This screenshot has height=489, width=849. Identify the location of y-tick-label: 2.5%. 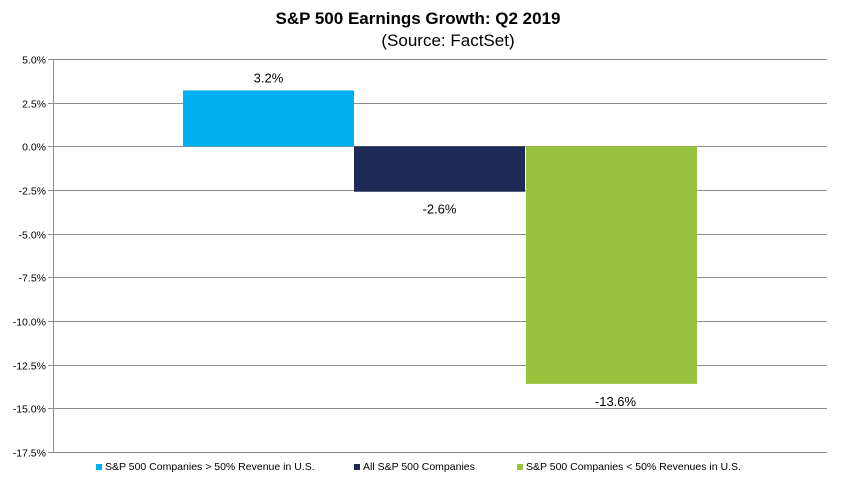
(34, 105).